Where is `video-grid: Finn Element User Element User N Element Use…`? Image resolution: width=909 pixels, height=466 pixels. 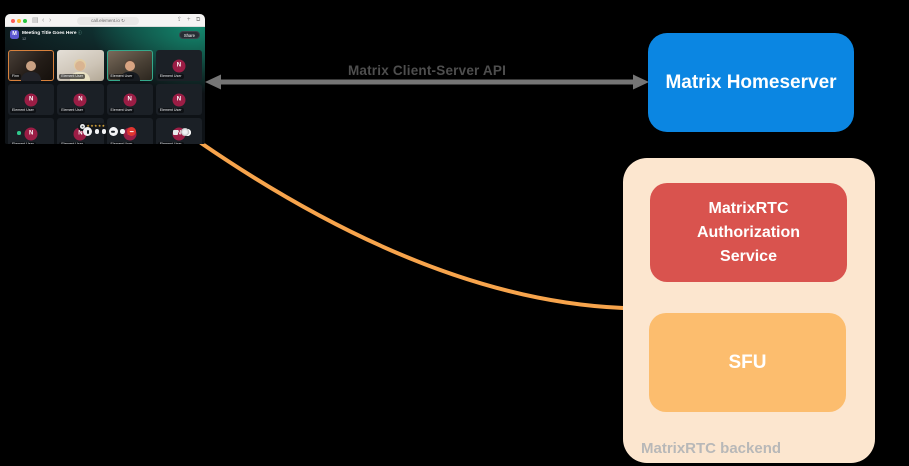 video-grid: Finn Element User Element User N Element Use… is located at coordinates (105, 97).